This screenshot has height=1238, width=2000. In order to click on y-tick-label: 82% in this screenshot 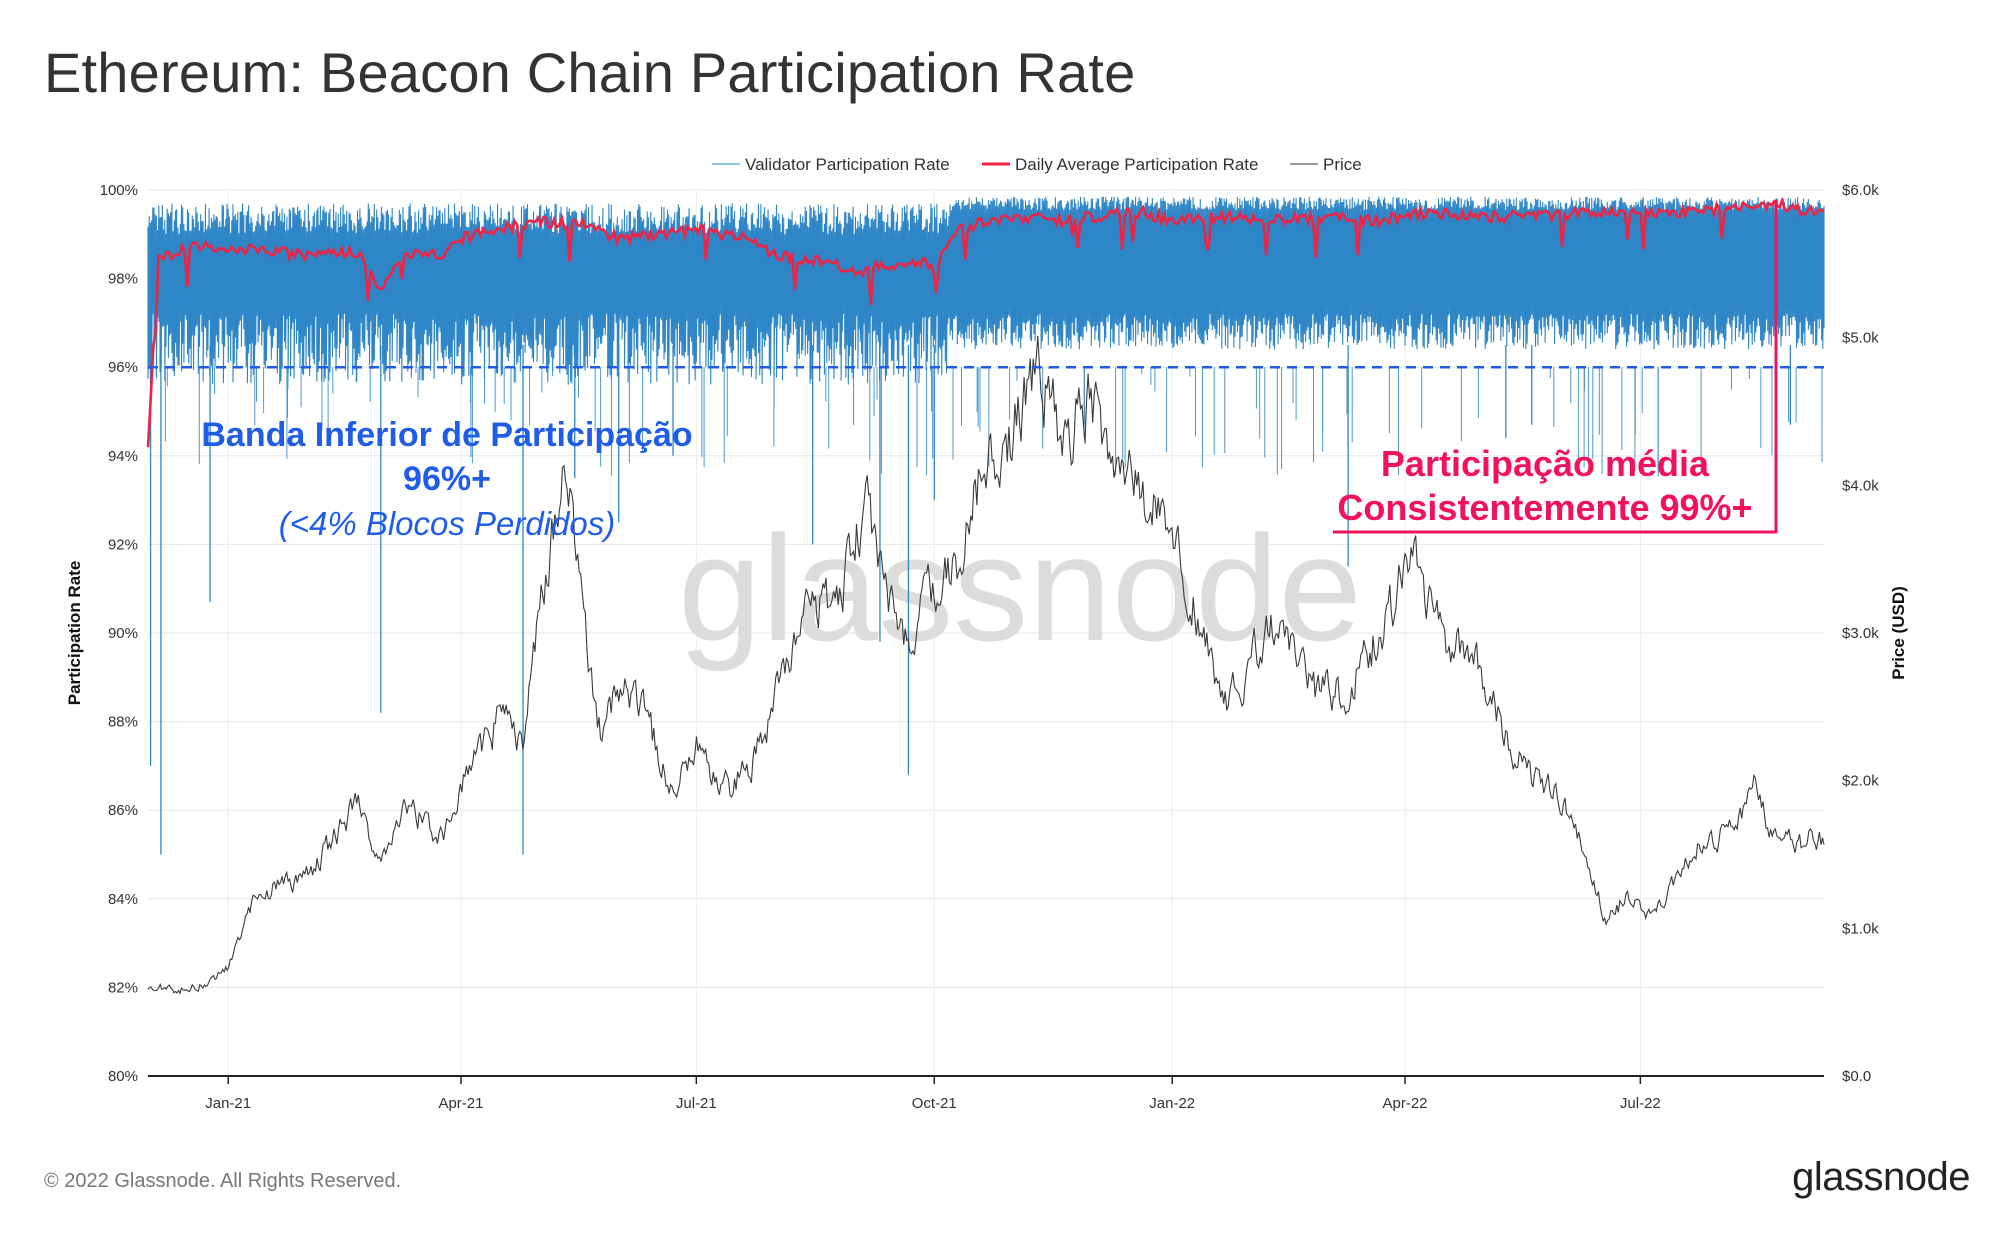, I will do `click(123, 987)`.